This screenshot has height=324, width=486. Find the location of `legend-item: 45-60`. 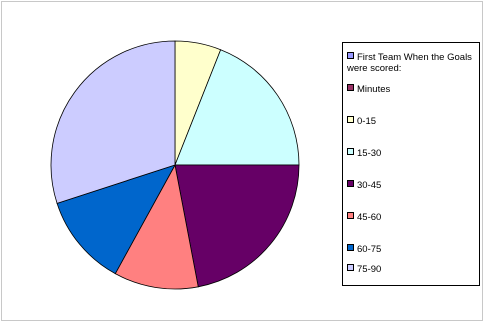

legend-item: 45-60 is located at coordinates (412, 217).